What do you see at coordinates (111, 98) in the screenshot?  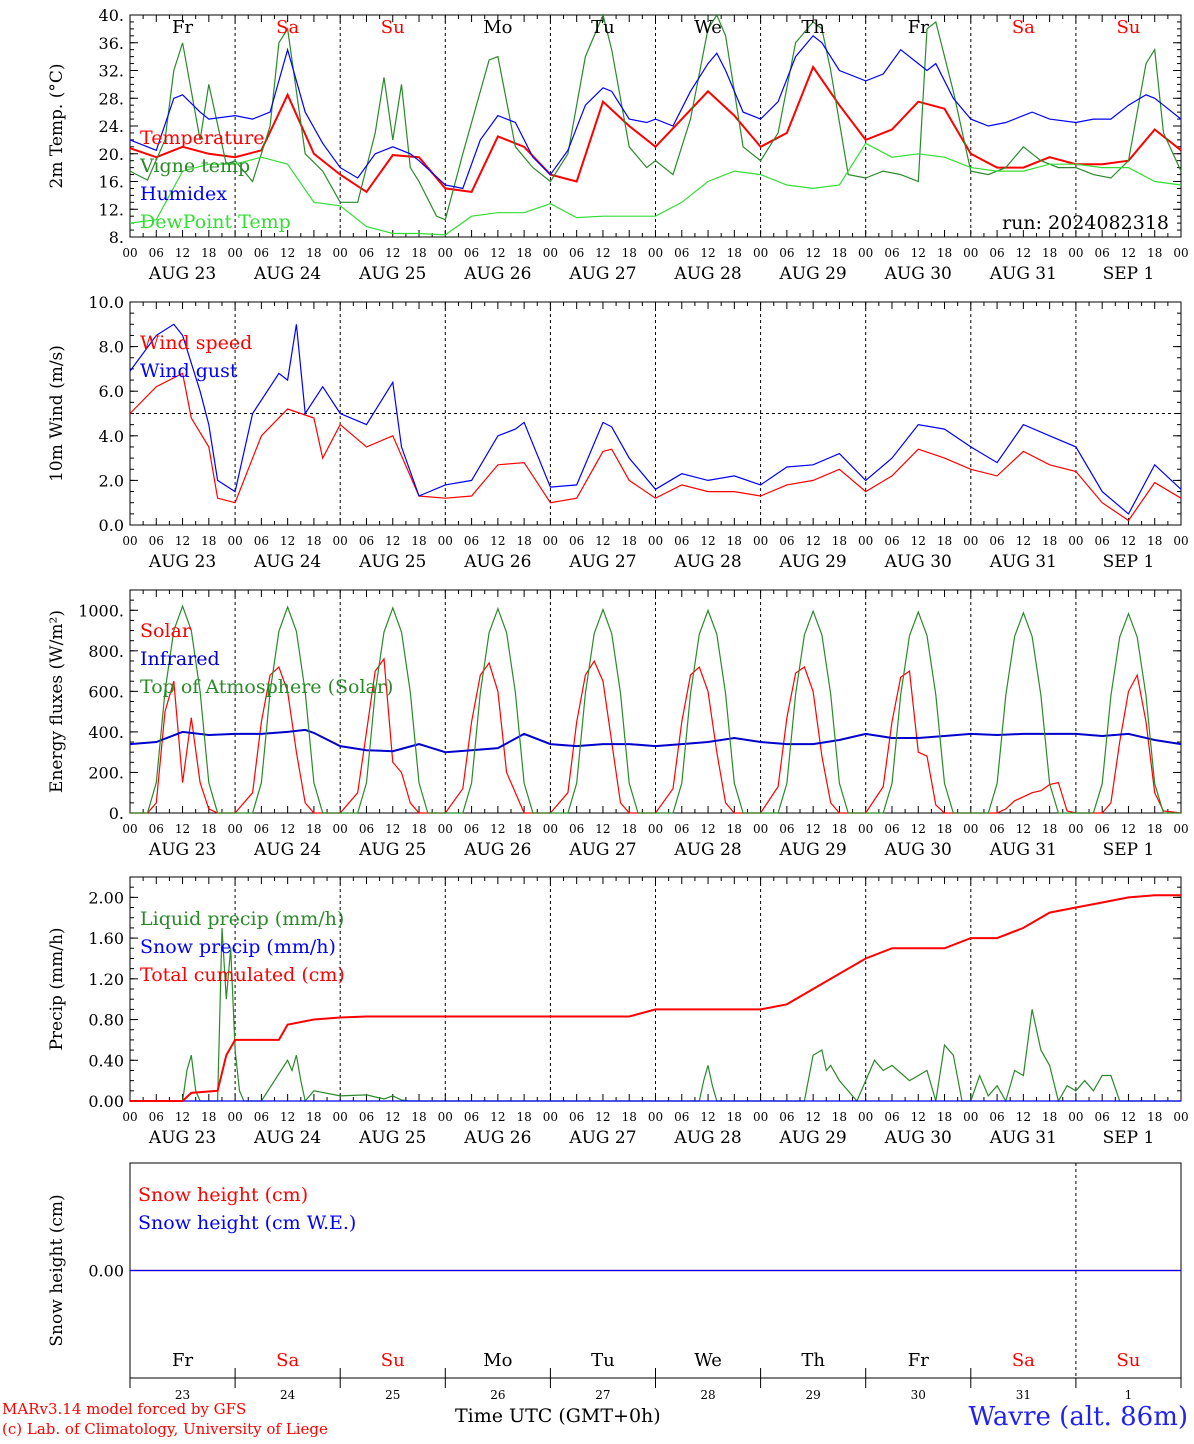 I see `y-tick-label: 28.` at bounding box center [111, 98].